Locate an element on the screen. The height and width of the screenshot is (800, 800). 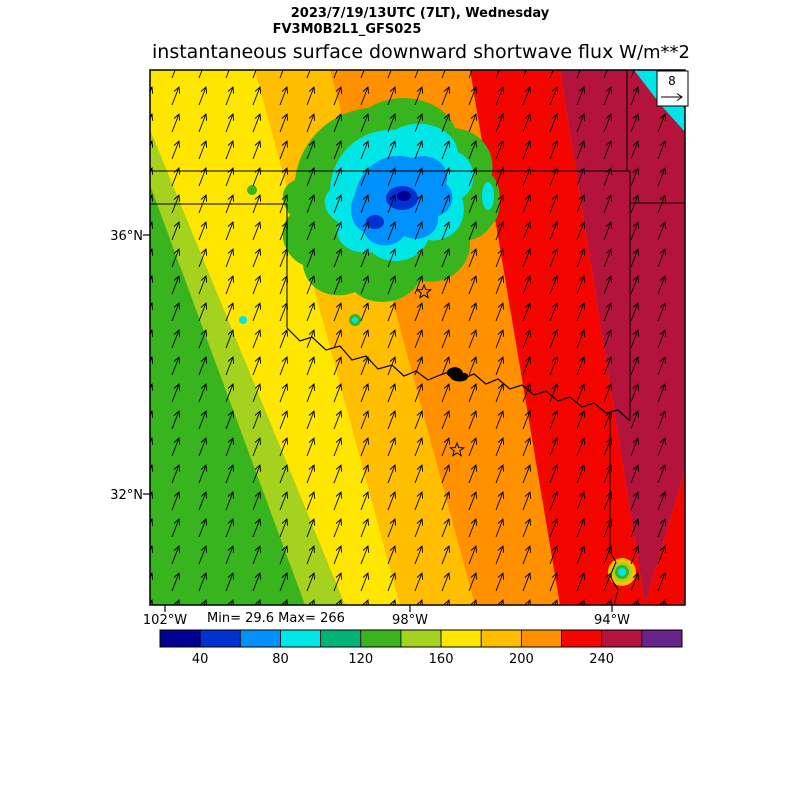
lat-label-36n: 36°N is located at coordinates (126, 236).